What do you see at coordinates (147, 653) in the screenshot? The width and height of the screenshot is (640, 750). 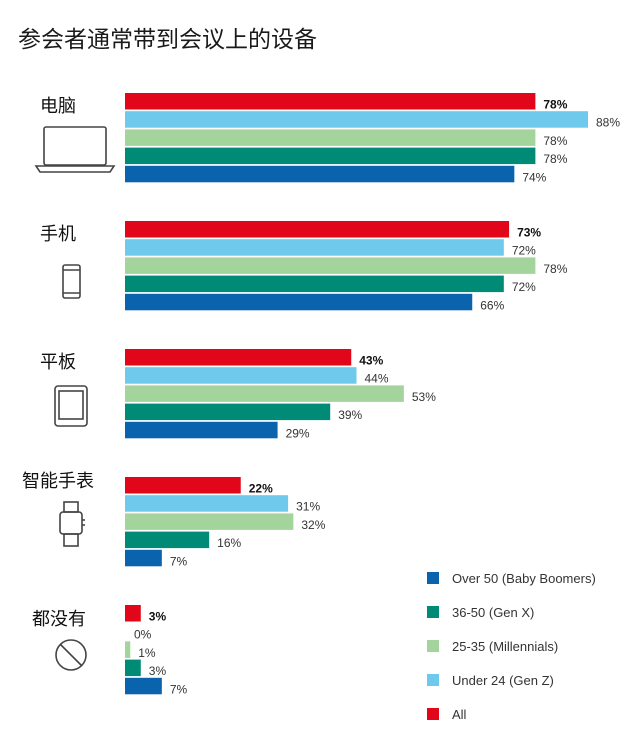 I see `data-label: 1%` at bounding box center [147, 653].